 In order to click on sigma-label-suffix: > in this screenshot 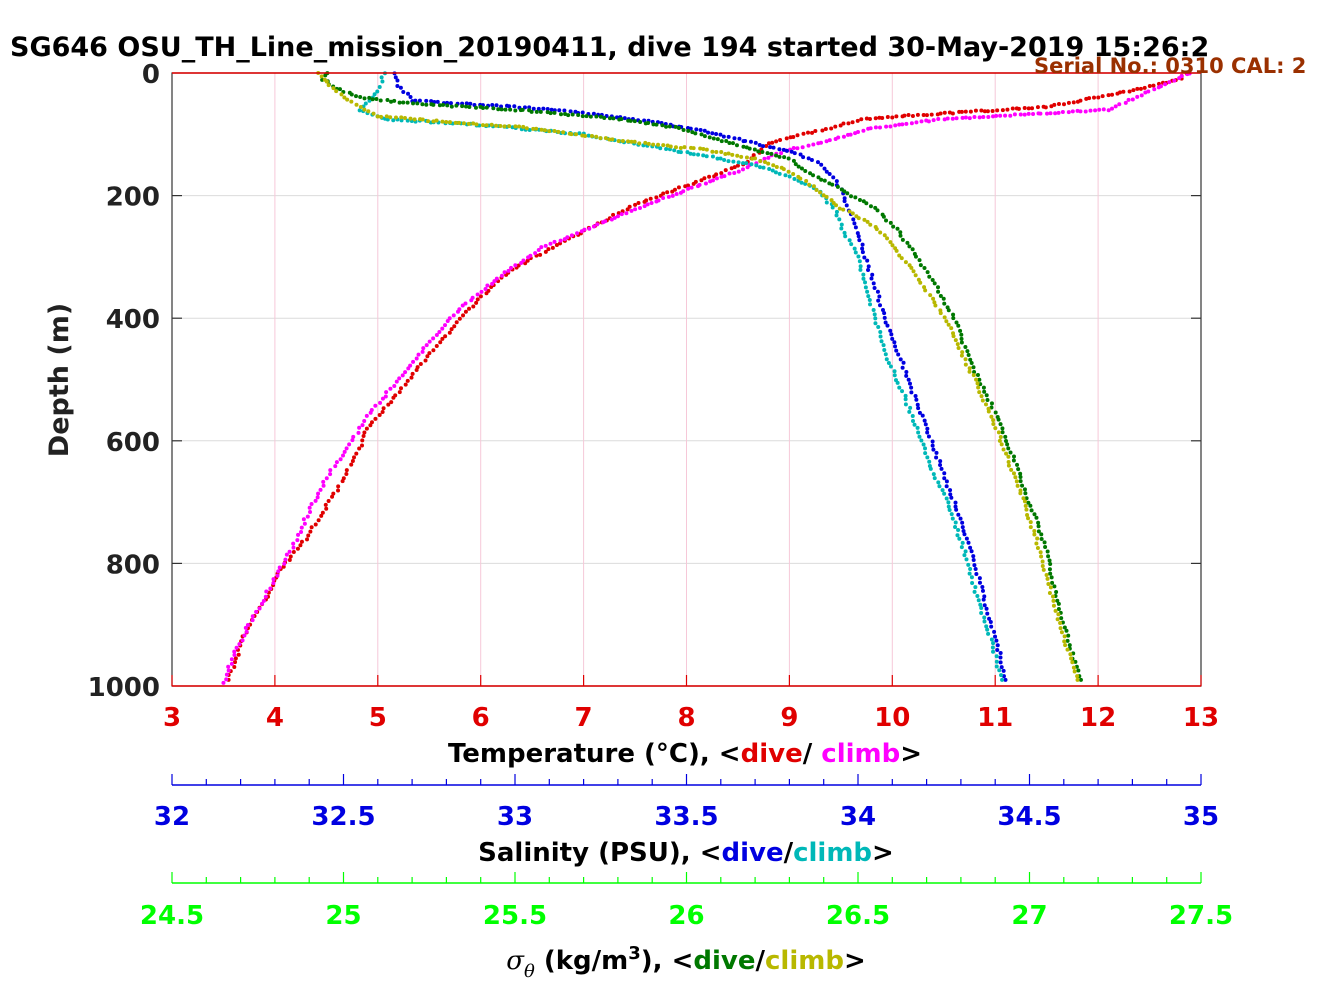, I will do `click(855, 961)`.